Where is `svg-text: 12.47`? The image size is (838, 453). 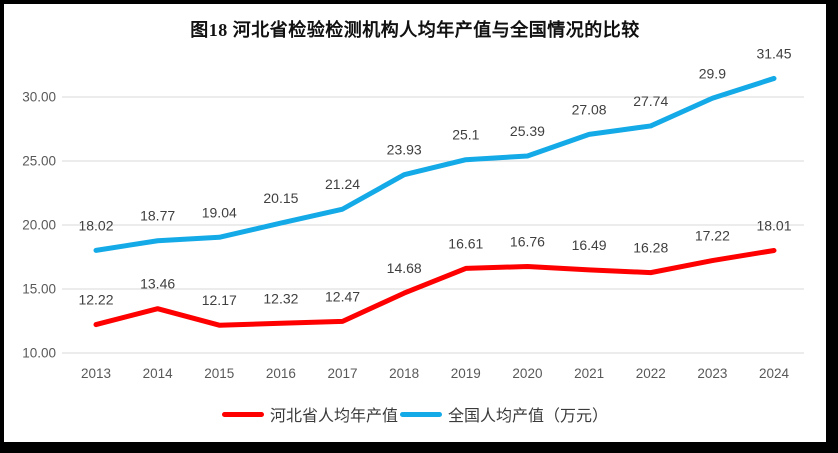
svg-text: 12.47 is located at coordinates (342, 296).